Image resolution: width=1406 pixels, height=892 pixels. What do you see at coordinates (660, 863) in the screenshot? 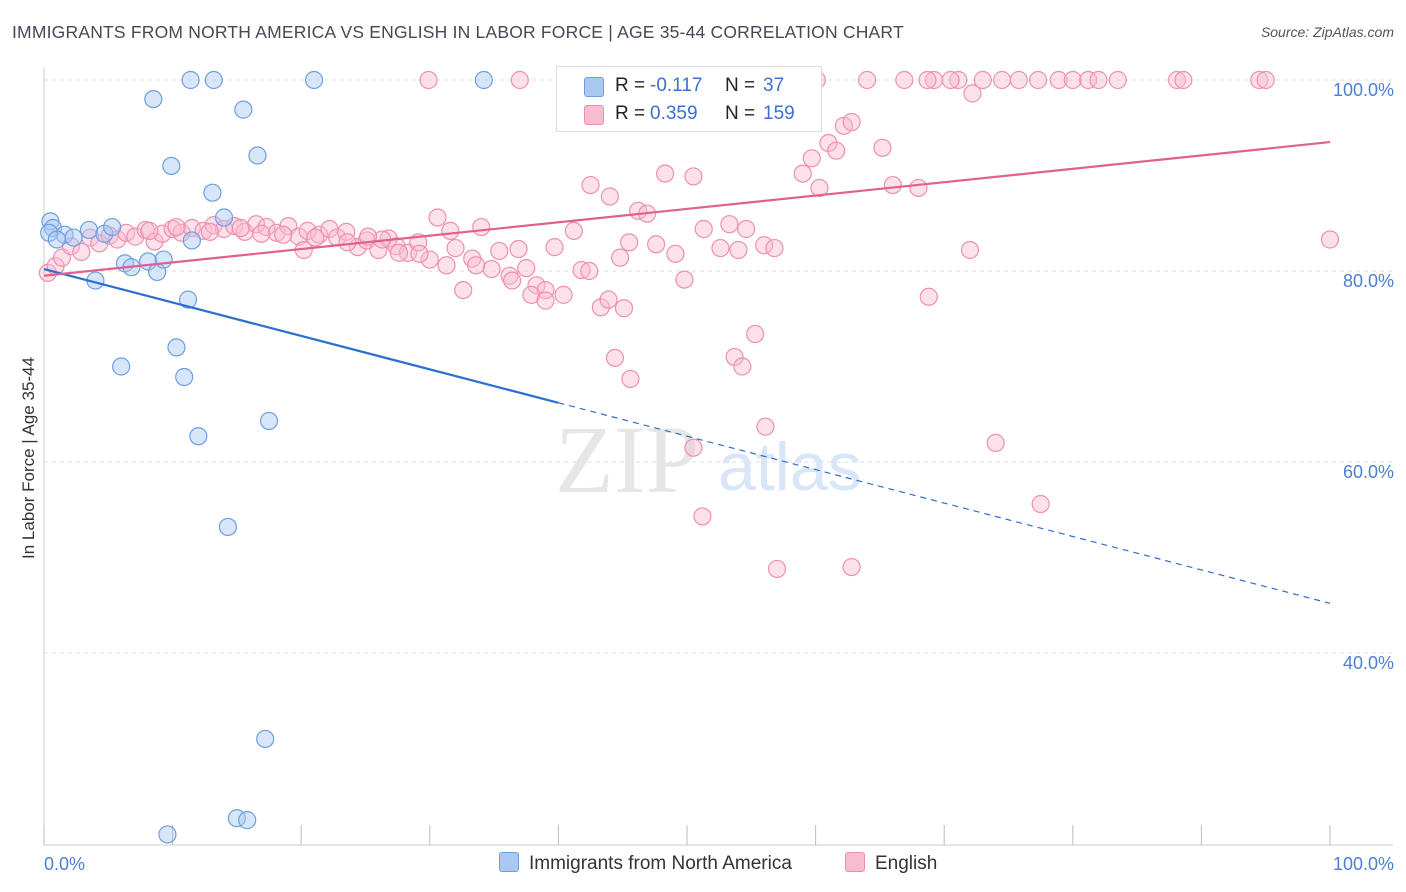
I see `legend-label-immigrants: Immigrants from North America` at bounding box center [660, 863].